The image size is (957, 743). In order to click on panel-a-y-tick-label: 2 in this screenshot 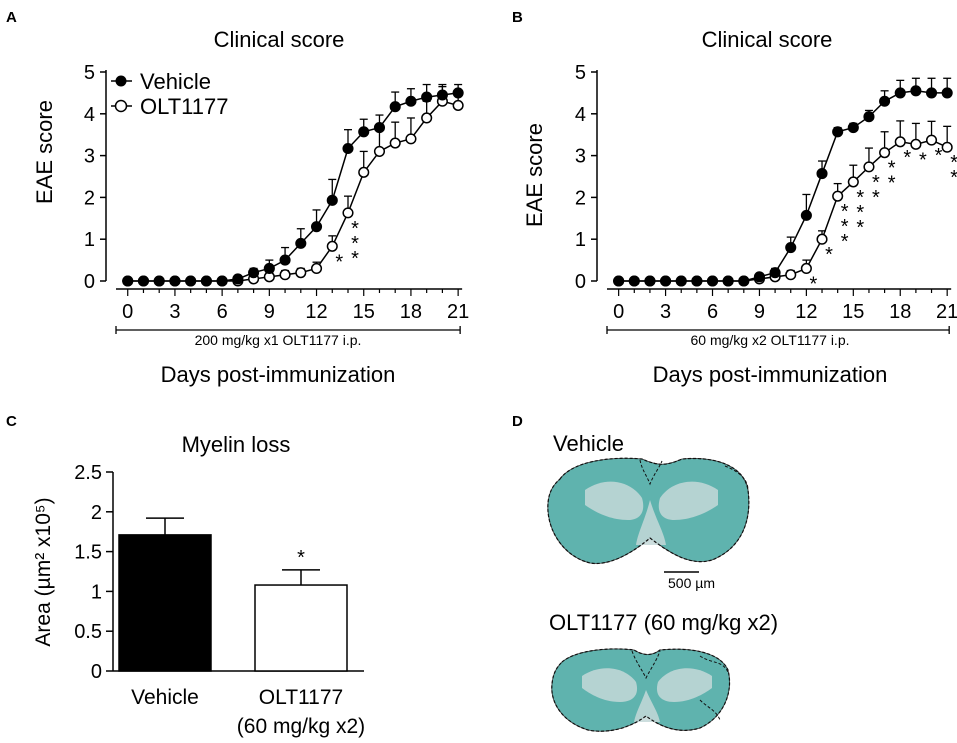, I will do `click(89, 198)`.